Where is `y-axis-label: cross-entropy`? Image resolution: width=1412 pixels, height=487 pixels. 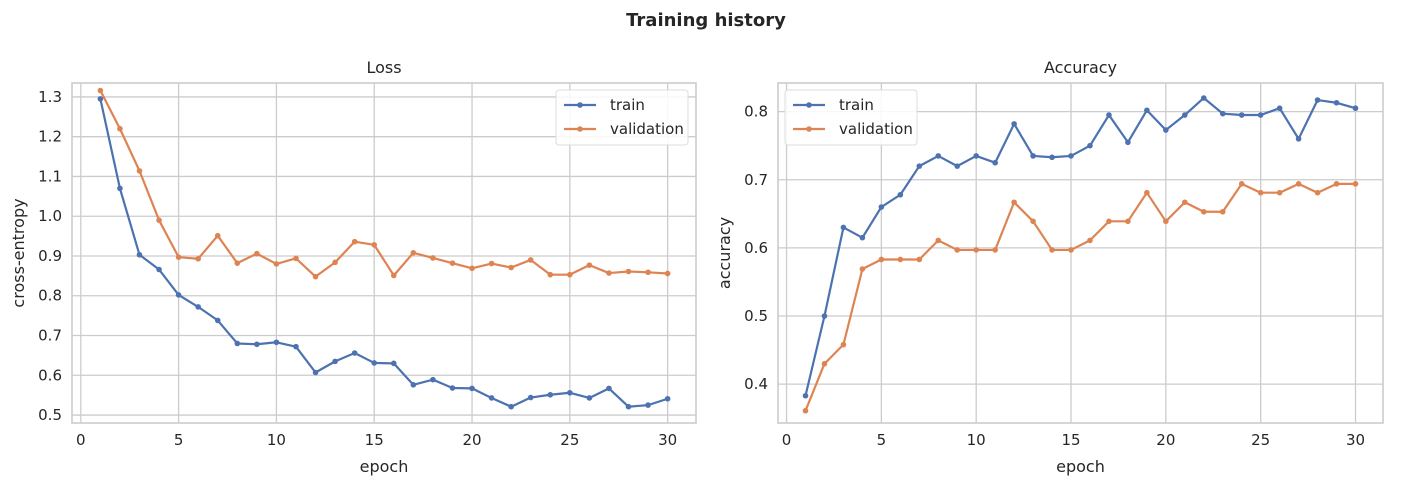
y-axis-label: cross-entropy is located at coordinates (18, 252).